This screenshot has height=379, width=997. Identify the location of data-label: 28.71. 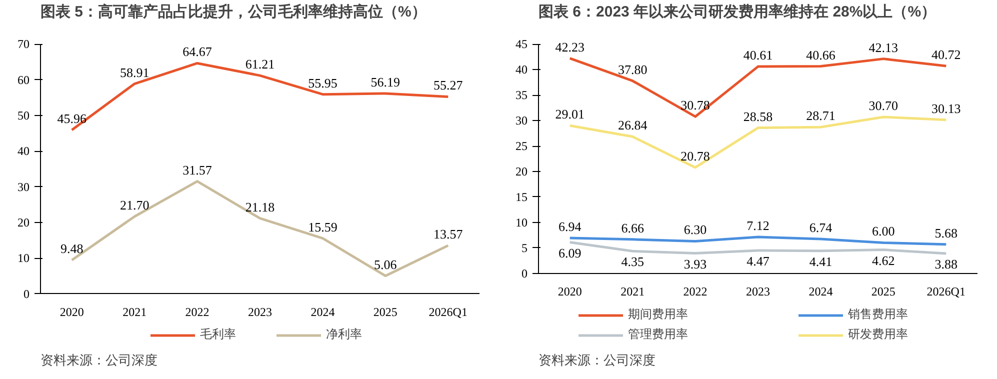
(821, 116).